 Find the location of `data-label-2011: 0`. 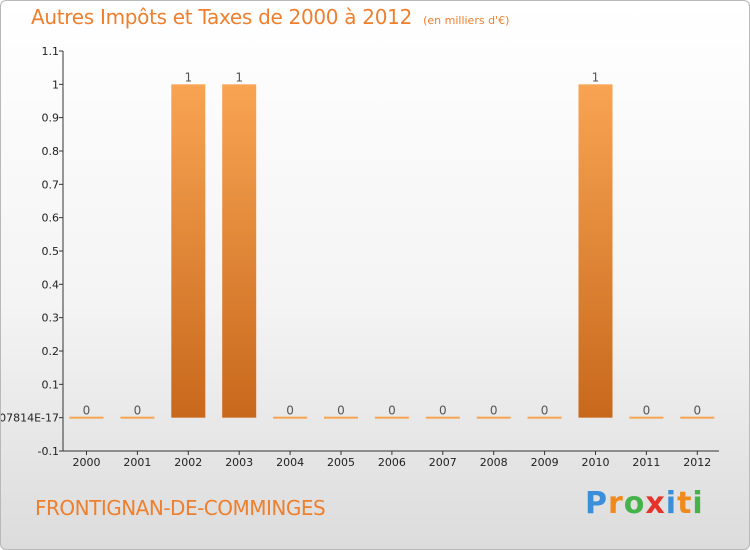

data-label-2011: 0 is located at coordinates (647, 411).